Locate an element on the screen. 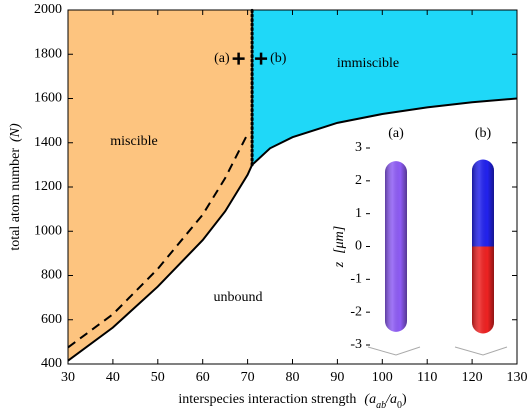  x-tick-label: 80 is located at coordinates (293, 377).